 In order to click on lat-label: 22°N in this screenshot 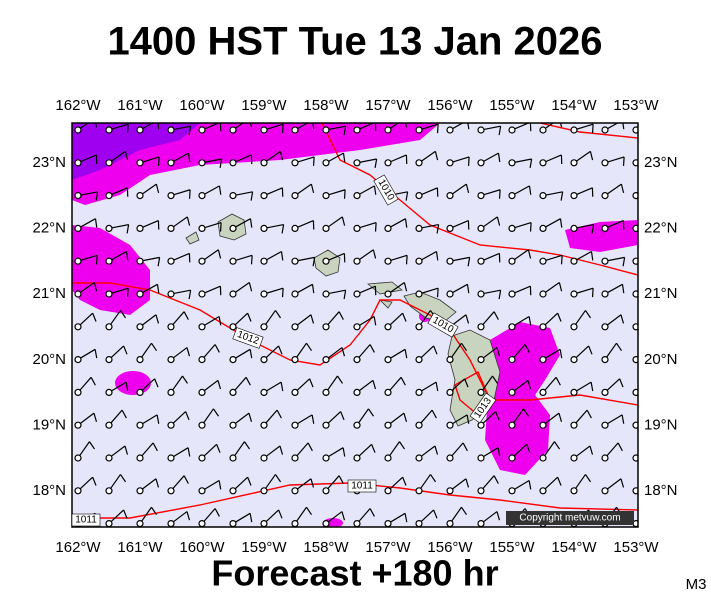, I will do `click(661, 228)`.